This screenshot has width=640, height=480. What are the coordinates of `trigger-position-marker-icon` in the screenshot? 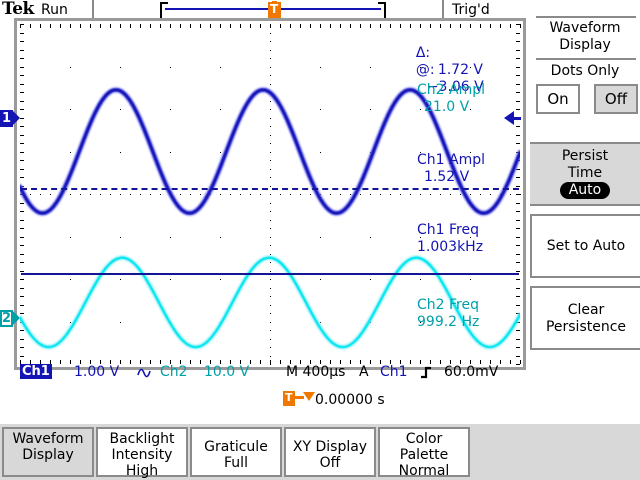 It's located at (274, 10).